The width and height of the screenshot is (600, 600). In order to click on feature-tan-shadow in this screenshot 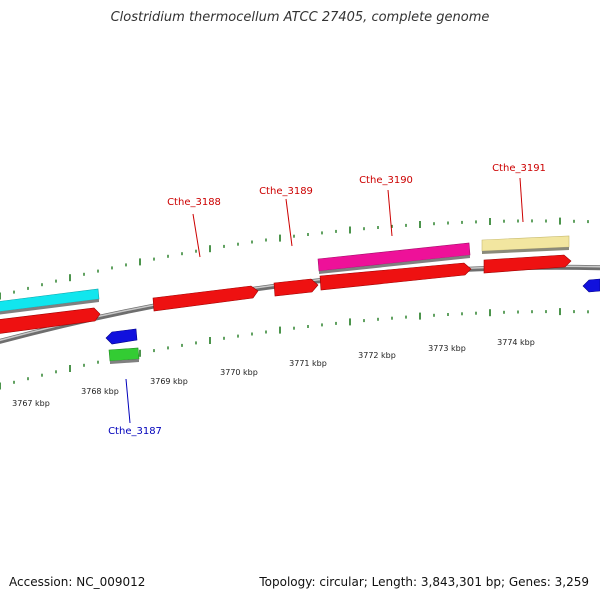, I will do `click(525, 250)`.